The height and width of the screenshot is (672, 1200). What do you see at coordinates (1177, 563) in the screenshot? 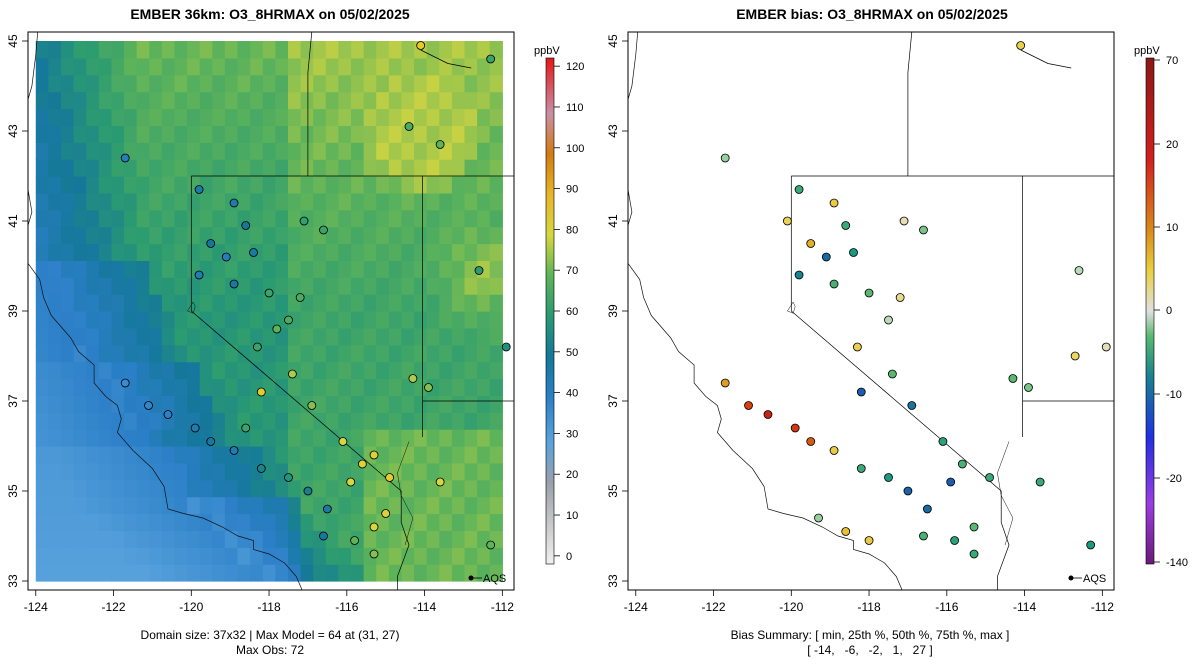
I see `right-colorbar-tick: -140` at bounding box center [1177, 563].